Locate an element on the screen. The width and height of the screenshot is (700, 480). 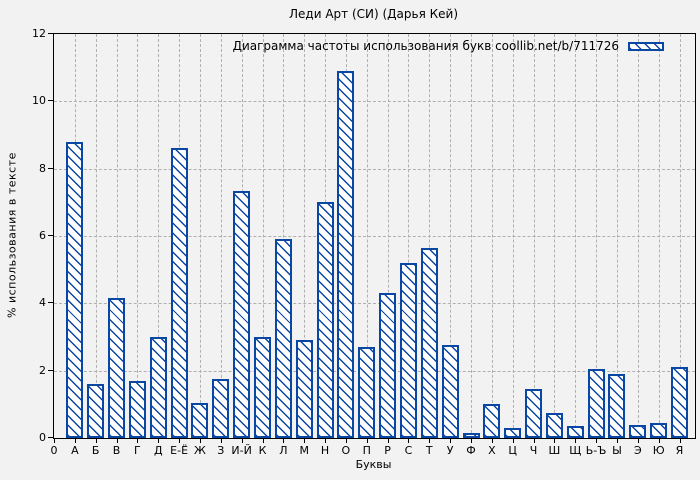
x-tick-label: Ю is located at coordinates (658, 450).